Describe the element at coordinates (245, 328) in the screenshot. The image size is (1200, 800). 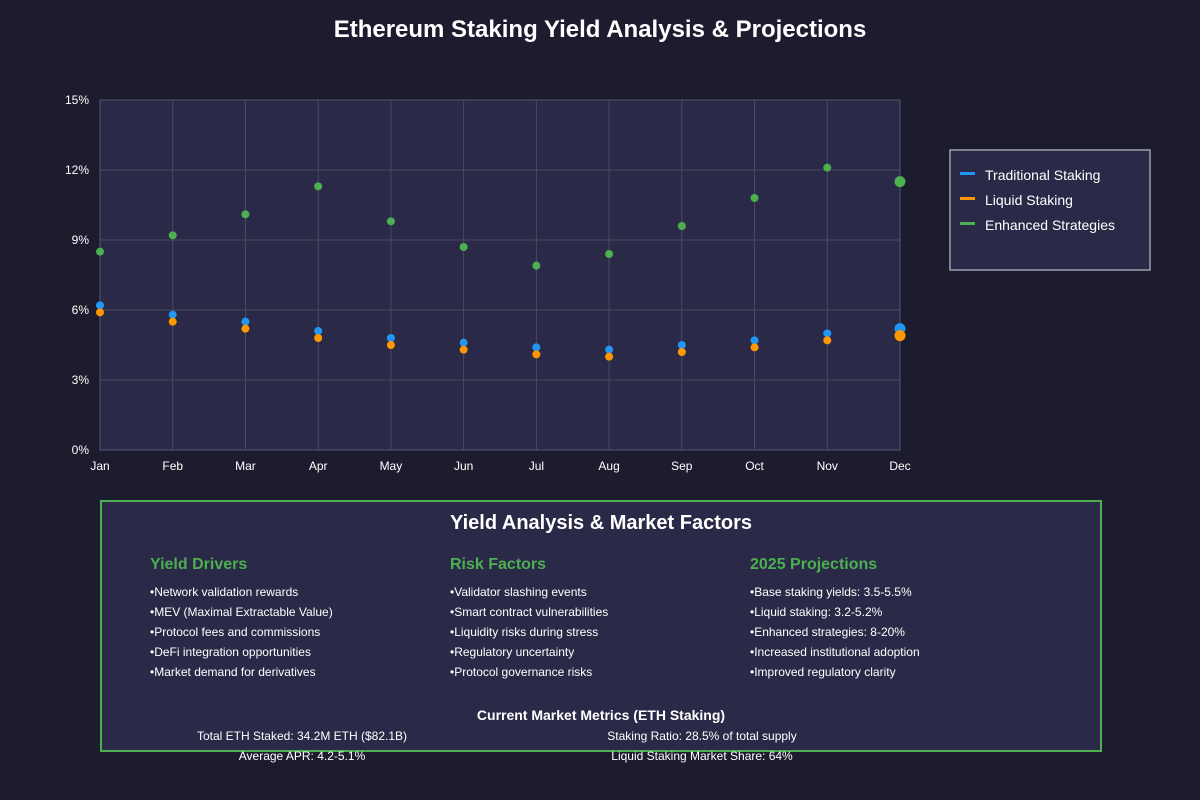
I see `point-liquid-mar` at that location.